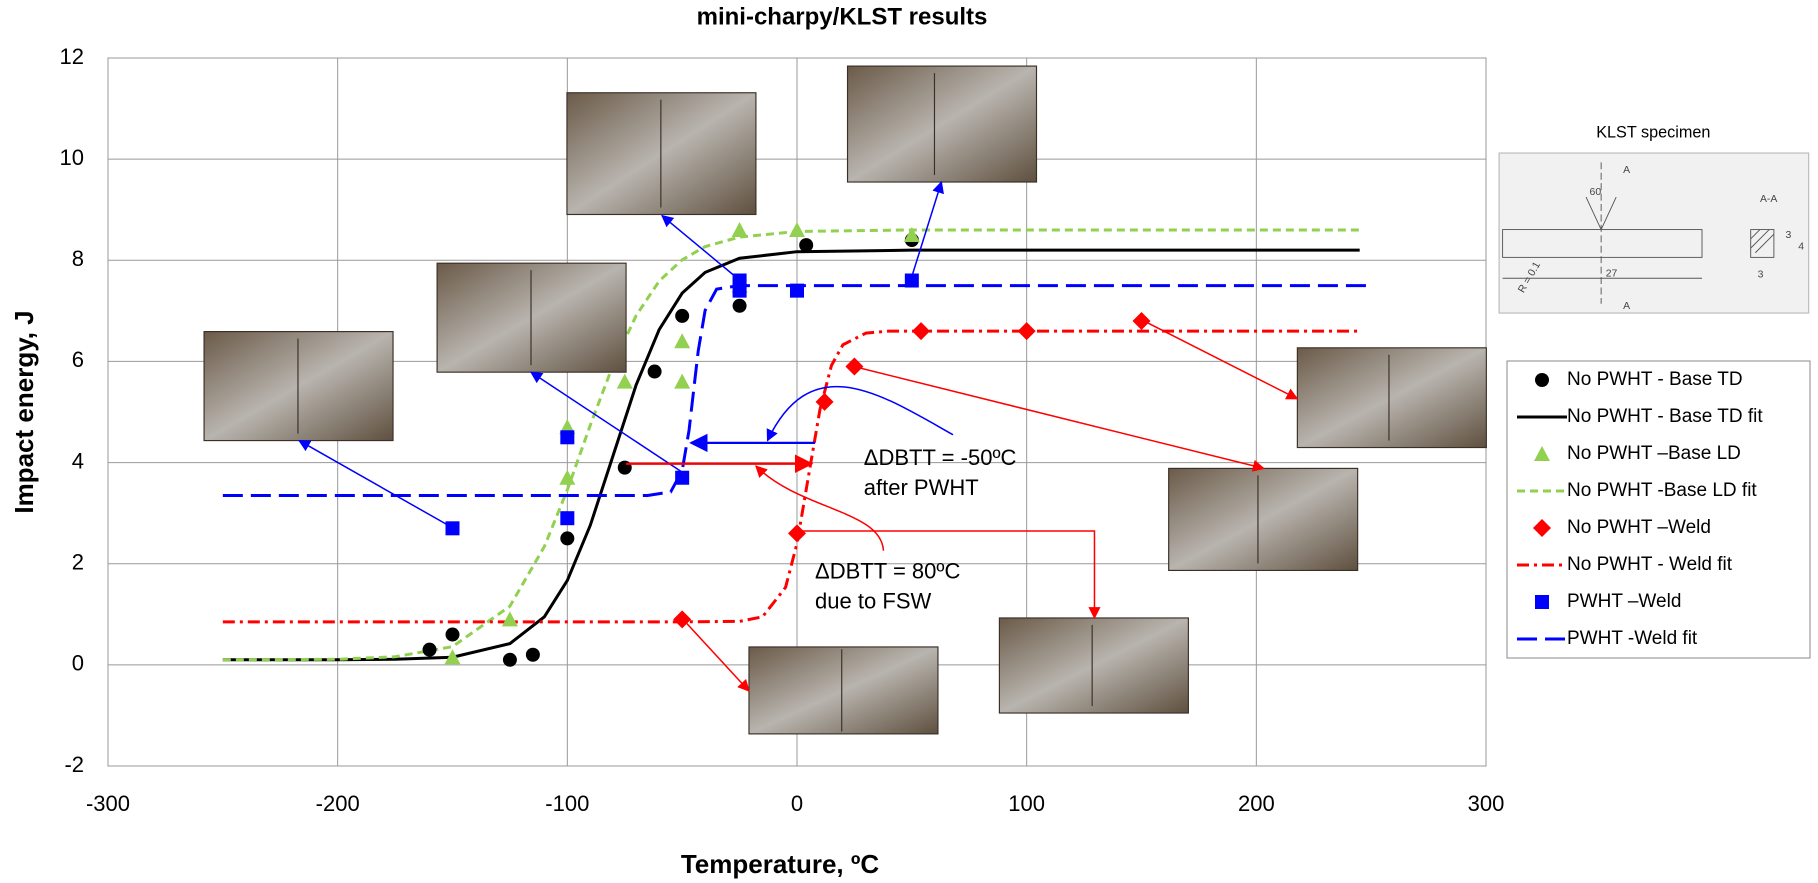  What do you see at coordinates (72, 56) in the screenshot?
I see `y-tick-label: 12` at bounding box center [72, 56].